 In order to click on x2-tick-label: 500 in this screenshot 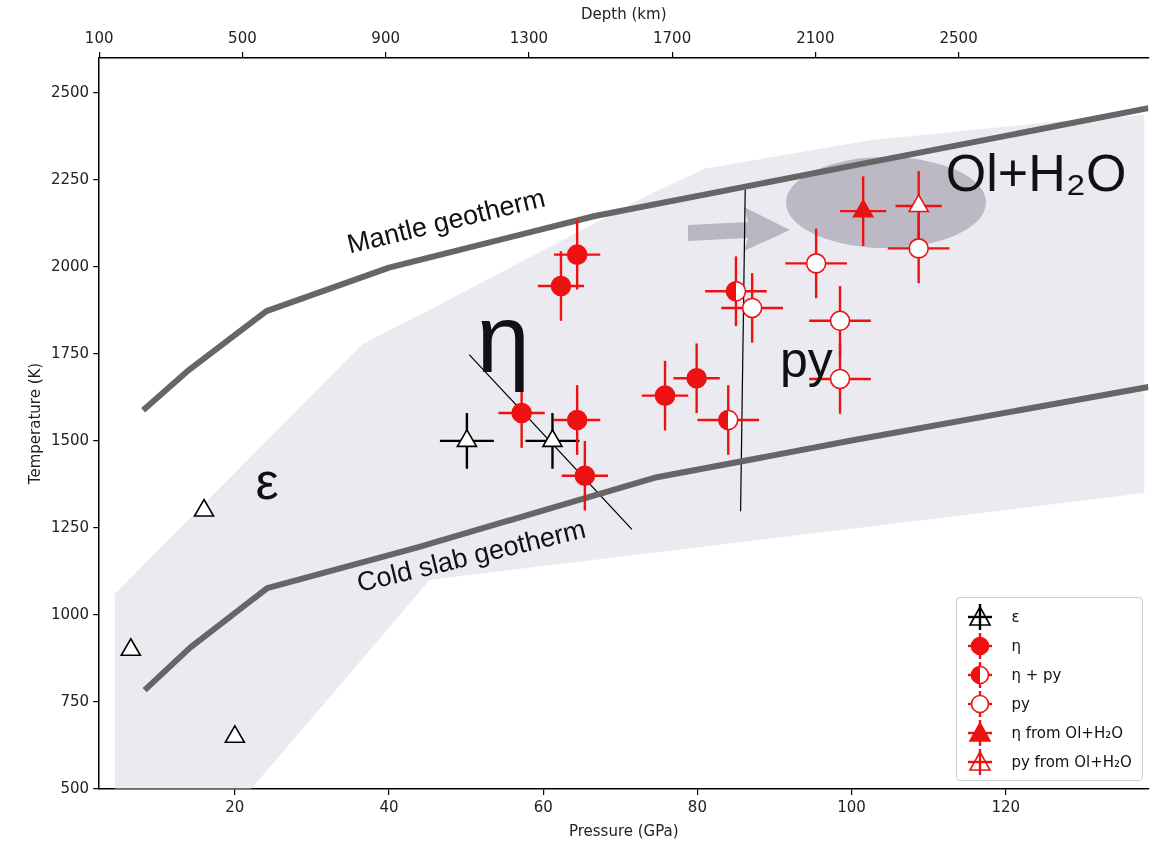, I will do `click(242, 37)`.